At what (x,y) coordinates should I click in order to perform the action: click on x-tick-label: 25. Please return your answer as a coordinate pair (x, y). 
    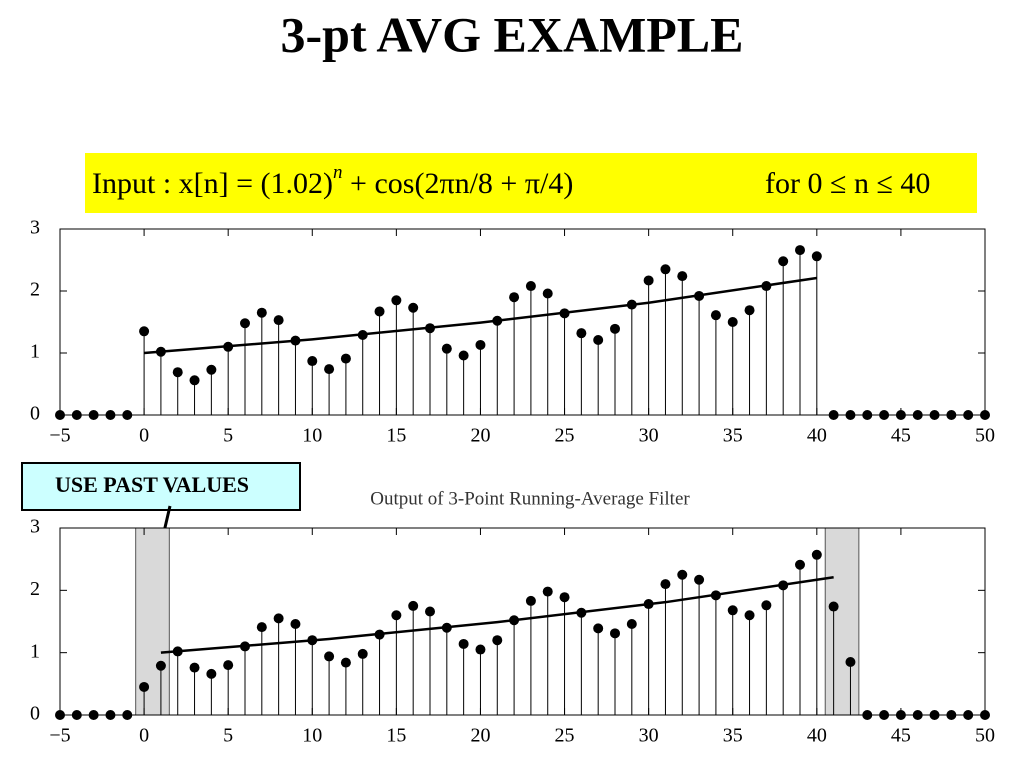
    Looking at the image, I should click on (565, 436).